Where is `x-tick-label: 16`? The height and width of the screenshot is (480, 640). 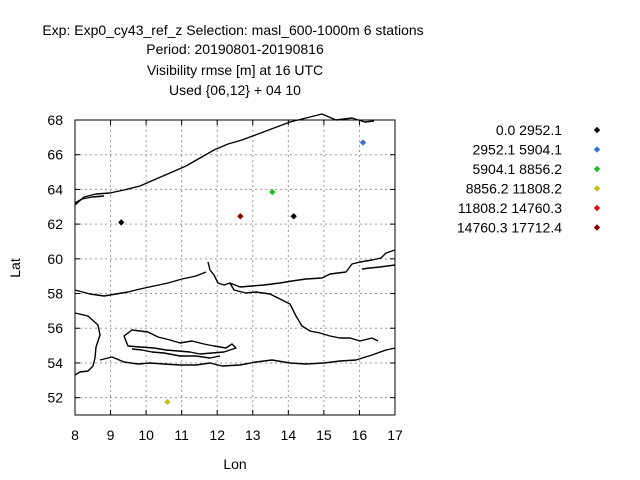
x-tick-label: 16 is located at coordinates (360, 435).